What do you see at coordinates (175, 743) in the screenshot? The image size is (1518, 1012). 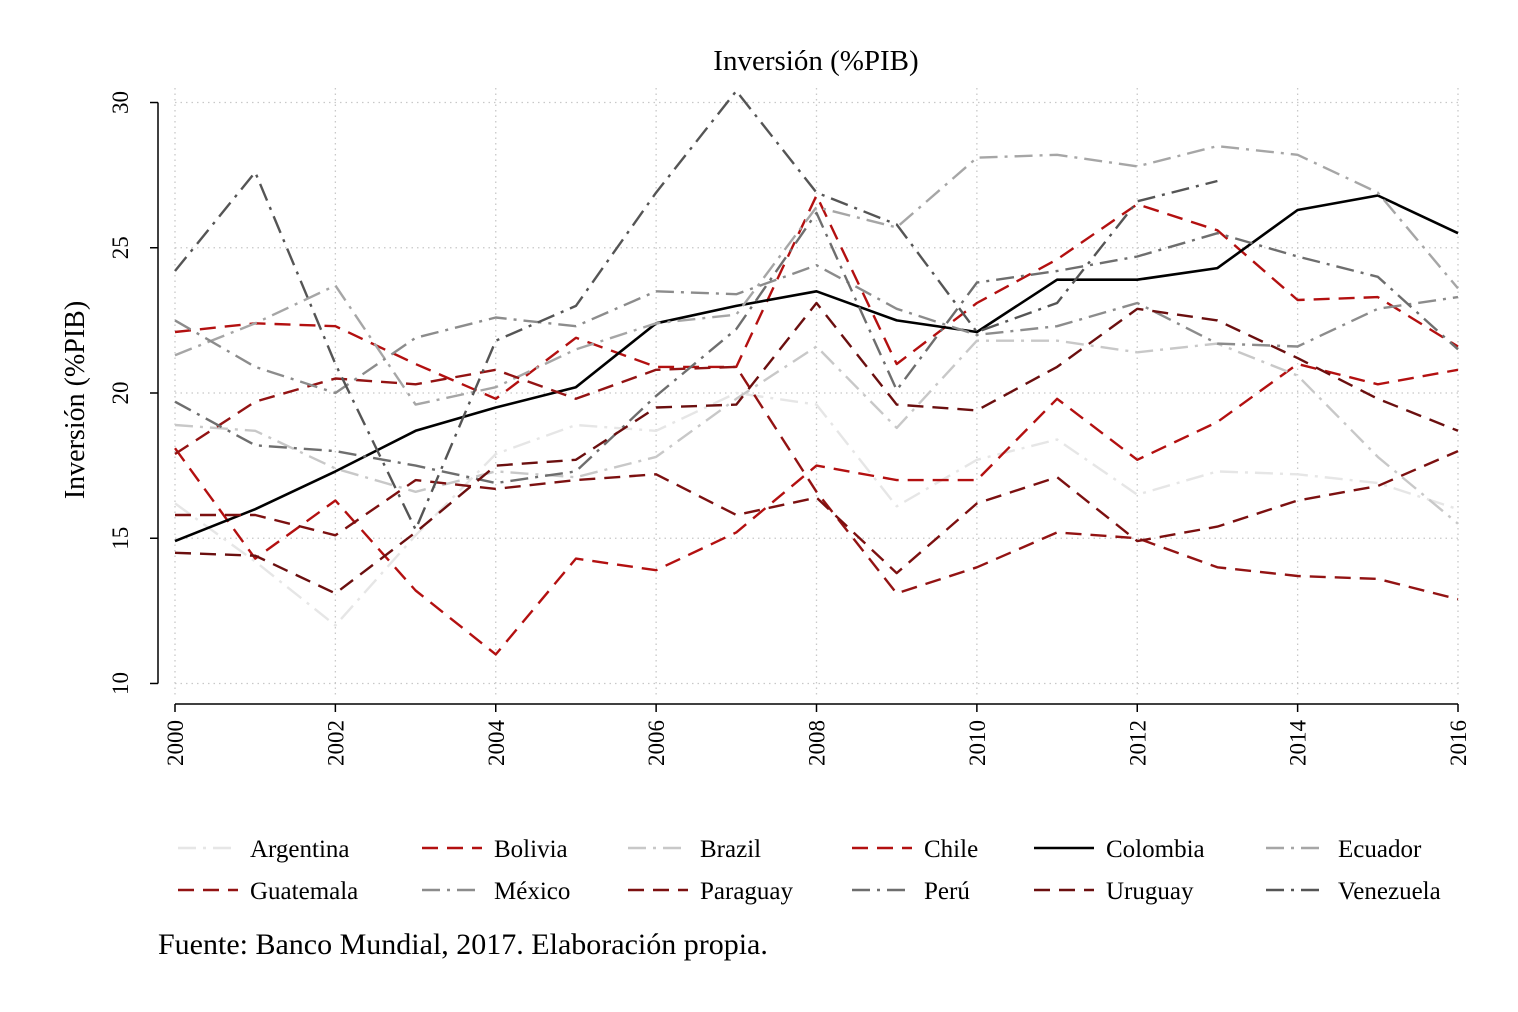 I see `x-tick-label: 2000` at bounding box center [175, 743].